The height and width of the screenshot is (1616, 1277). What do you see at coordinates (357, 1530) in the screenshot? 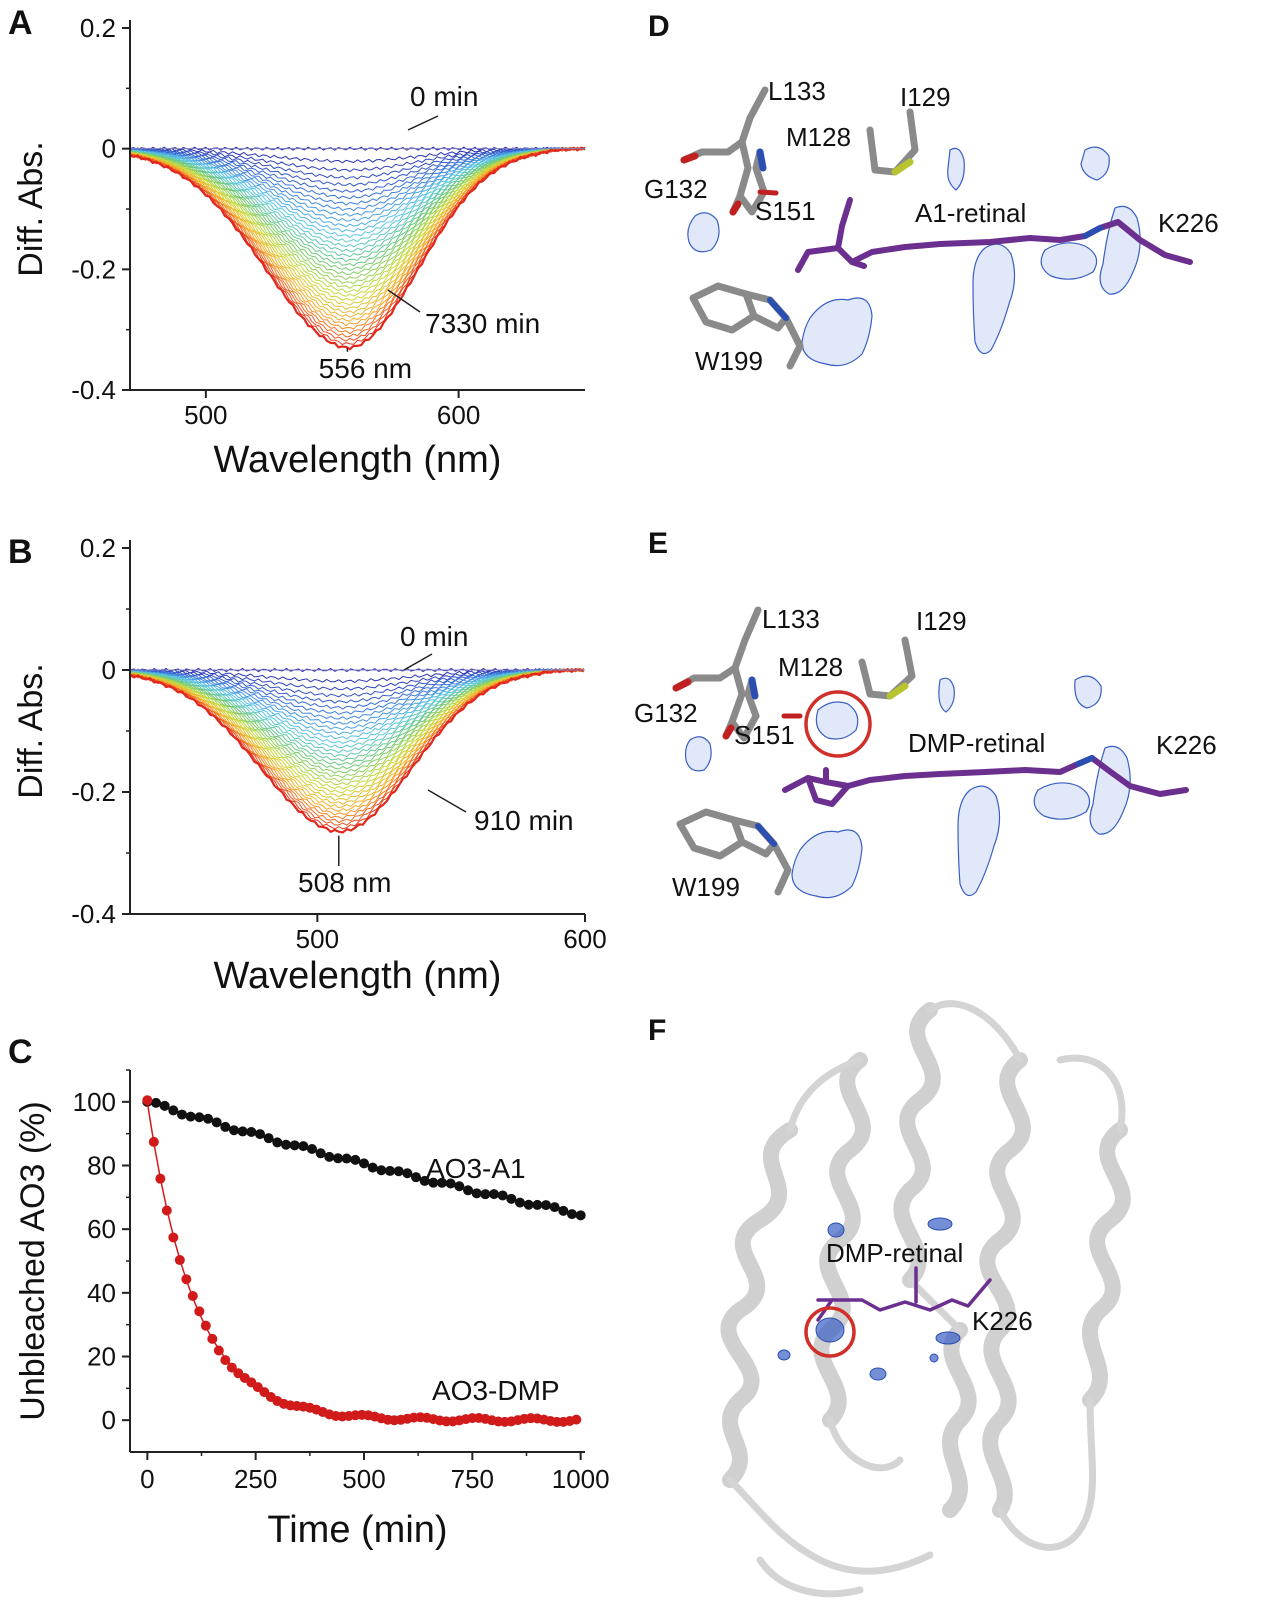
I see `x-axis-label: Time (min)` at bounding box center [357, 1530].